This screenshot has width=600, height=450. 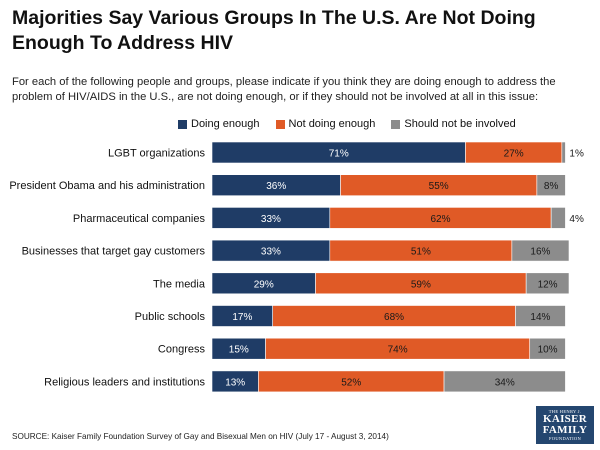 What do you see at coordinates (563, 152) in the screenshot?
I see `bar-should-not-be-involved-lgbt-organizations` at bounding box center [563, 152].